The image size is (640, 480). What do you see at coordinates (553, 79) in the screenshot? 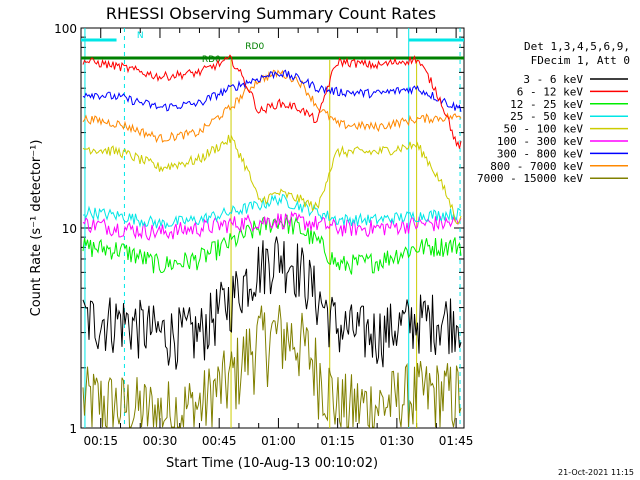
I see `legend-label: 3 - 6 keV` at bounding box center [553, 79].